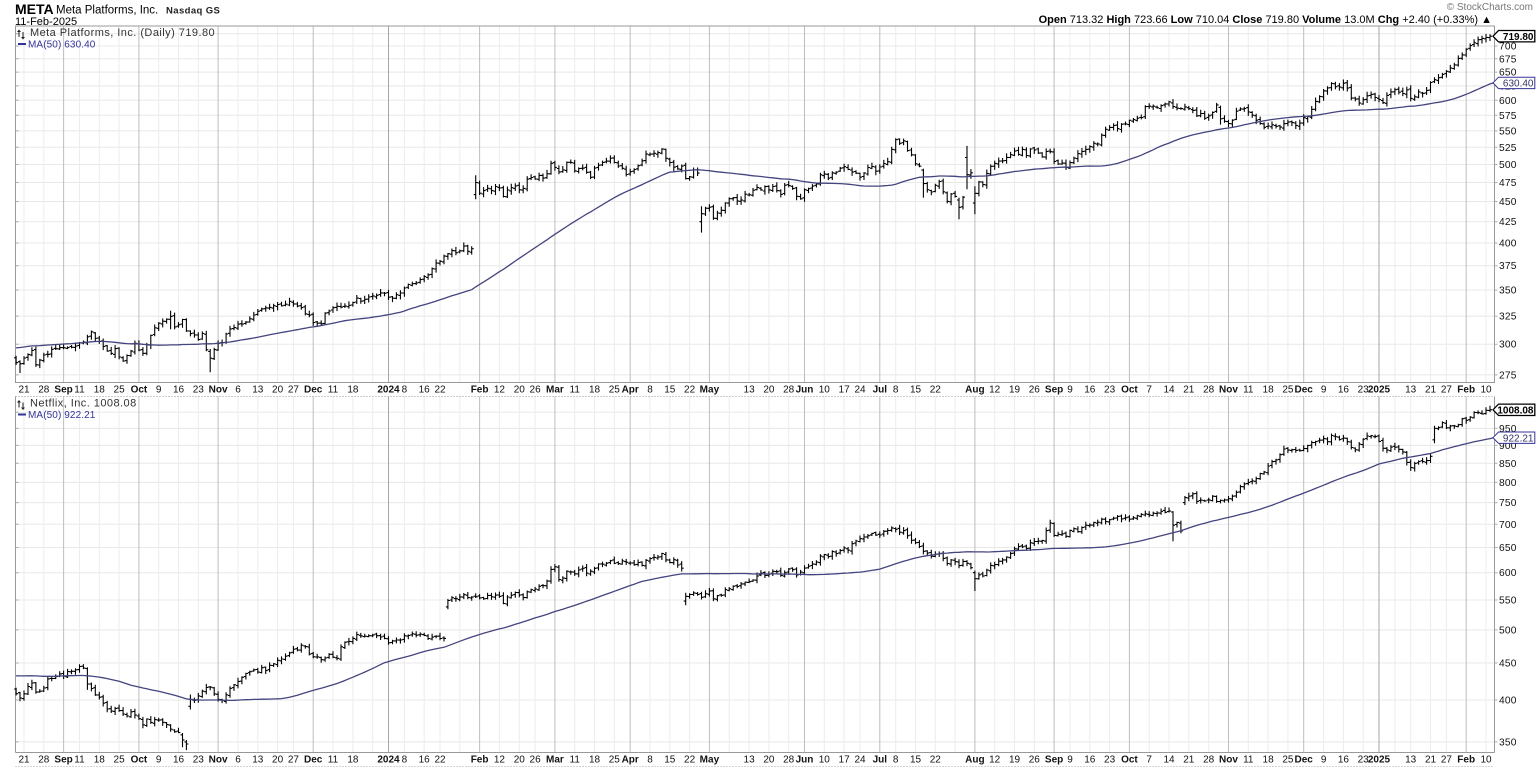 This screenshot has height=768, width=1536. What do you see at coordinates (1379, 390) in the screenshot?
I see `svg-text: 2025` at bounding box center [1379, 390].